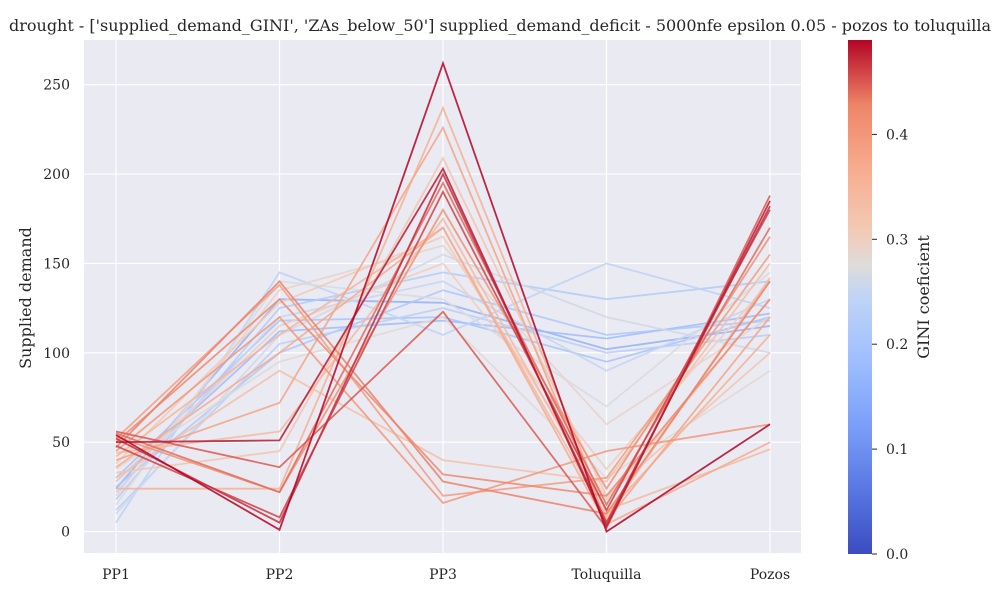 This screenshot has height=600, width=1000. What do you see at coordinates (897, 555) in the screenshot?
I see `colorbar-tick-label: 0.0` at bounding box center [897, 555].